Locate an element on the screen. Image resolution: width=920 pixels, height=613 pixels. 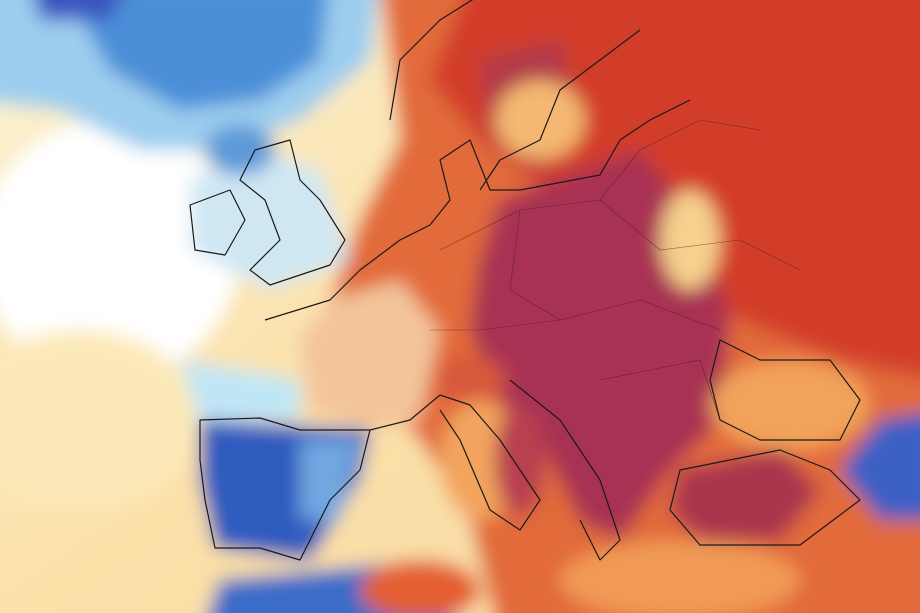
italy-coast is located at coordinates (455, 462).